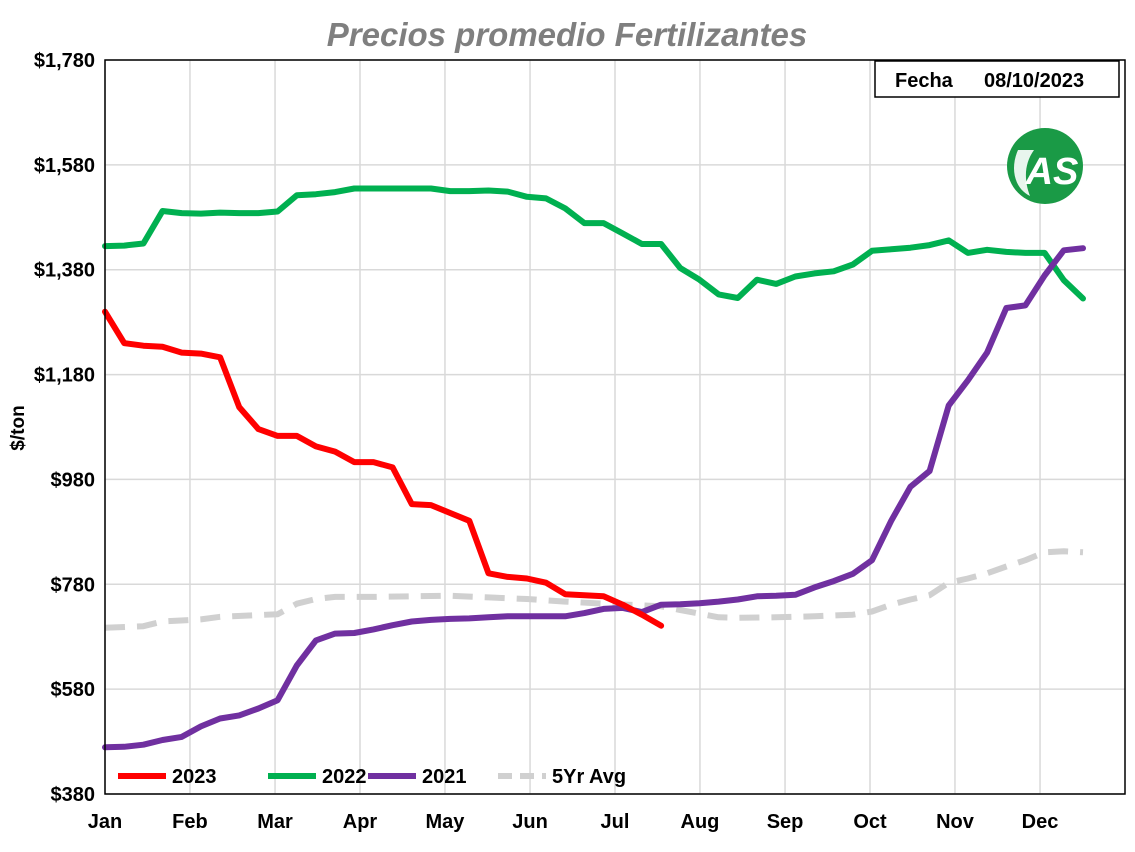 This screenshot has height=852, width=1135. What do you see at coordinates (1040, 822) in the screenshot?
I see `x-tick-label: Dec` at bounding box center [1040, 822].